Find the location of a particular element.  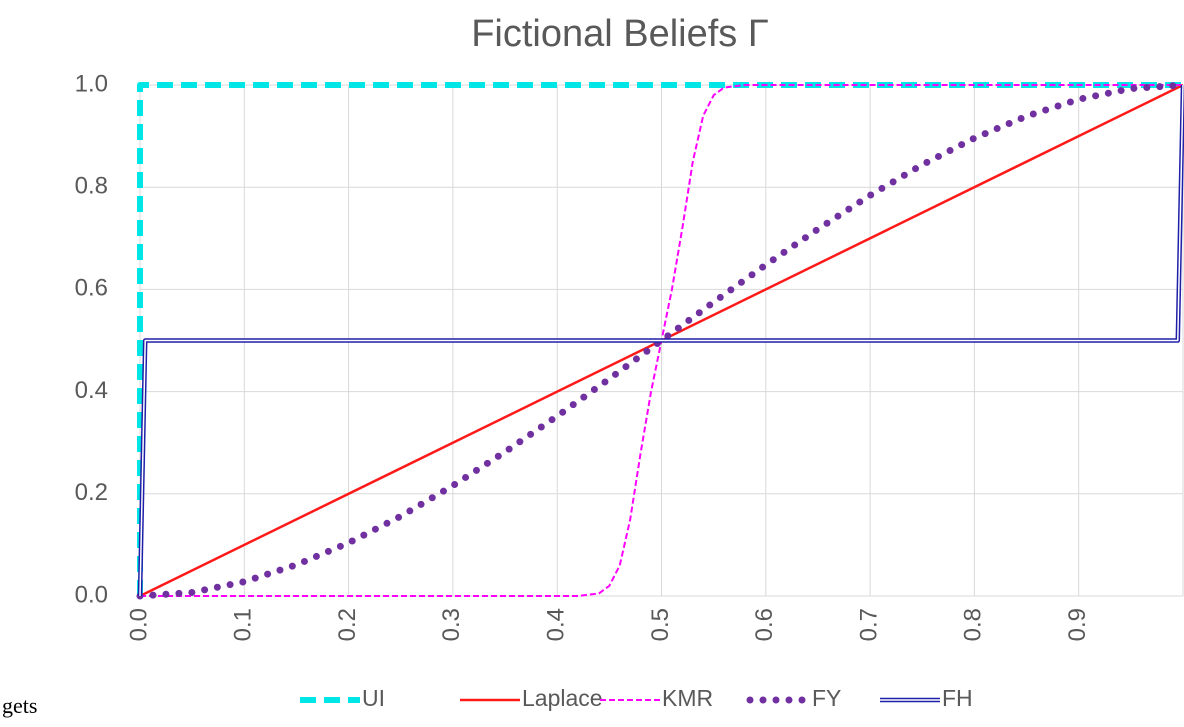

x-tick-label: 0.6 is located at coordinates (764, 624).